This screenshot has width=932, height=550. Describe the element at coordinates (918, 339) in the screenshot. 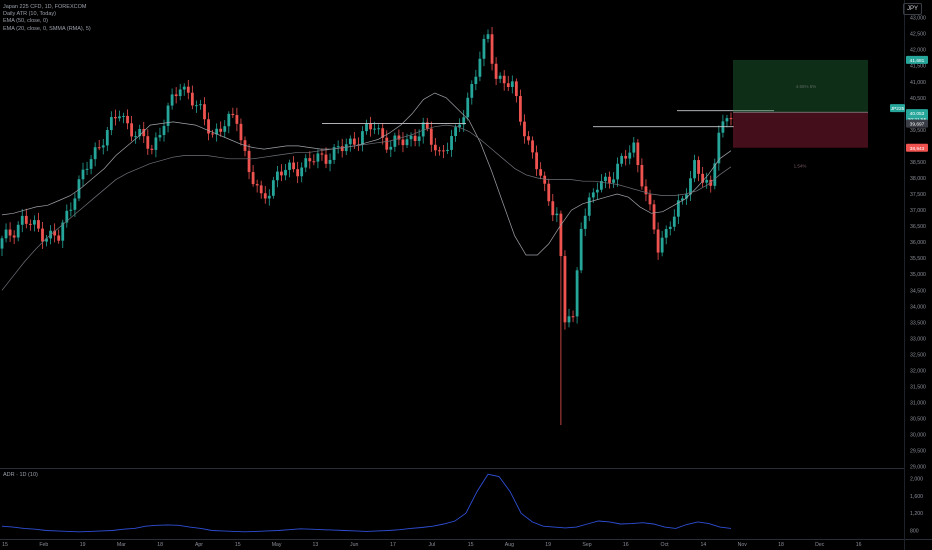

I see `price-tick-label: 33,000` at that location.